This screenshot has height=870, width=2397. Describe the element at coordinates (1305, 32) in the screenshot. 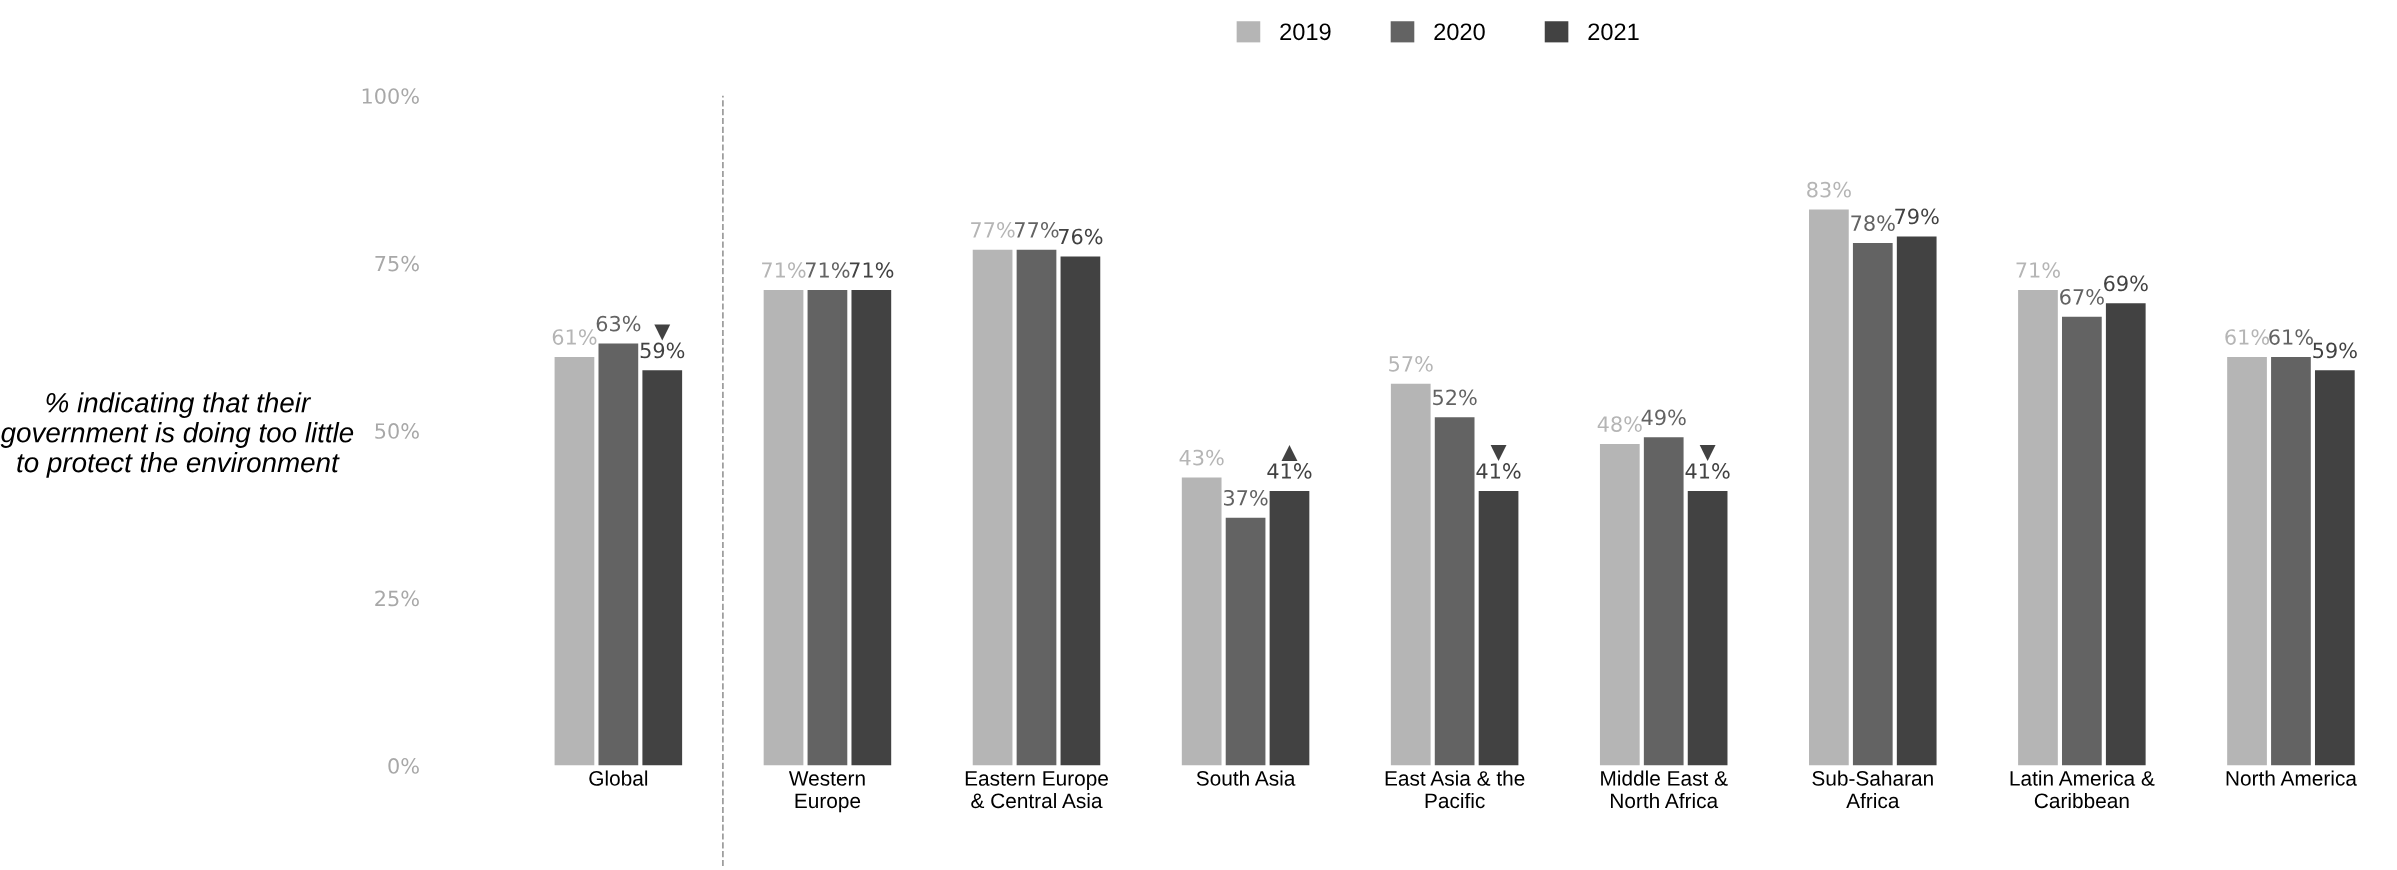

I see `legend-label: 2019` at that location.